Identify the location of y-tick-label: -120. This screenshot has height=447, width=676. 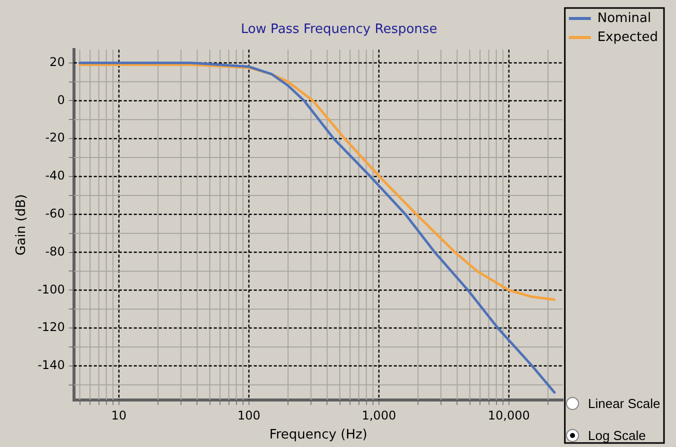
(51, 327).